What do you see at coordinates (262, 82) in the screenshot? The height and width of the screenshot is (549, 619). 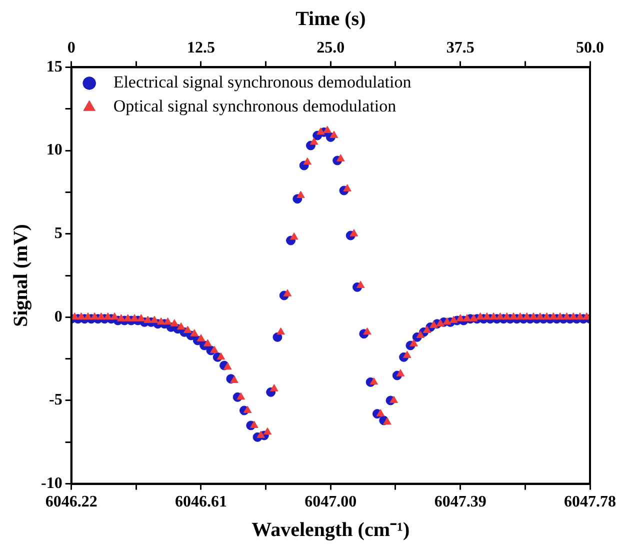 I see `legend-label: Electrical signal synchronous demodulation` at bounding box center [262, 82].